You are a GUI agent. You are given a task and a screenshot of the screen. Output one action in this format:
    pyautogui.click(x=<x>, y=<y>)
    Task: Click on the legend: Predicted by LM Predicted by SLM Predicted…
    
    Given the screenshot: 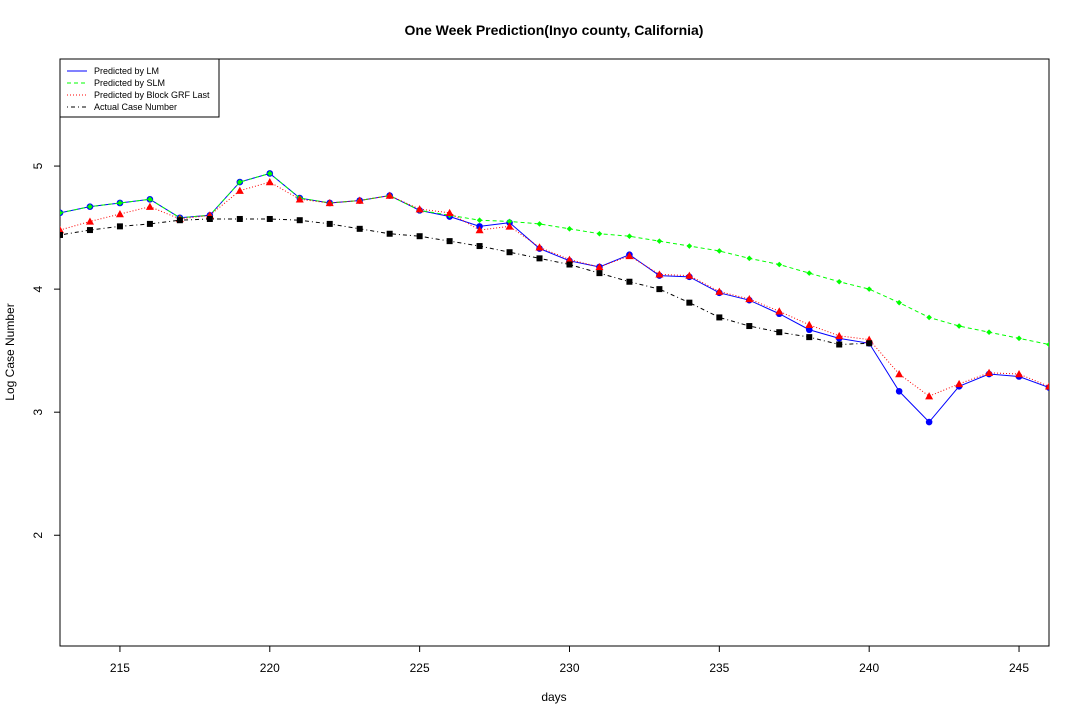 What is the action you would take?
    pyautogui.click(x=139, y=88)
    